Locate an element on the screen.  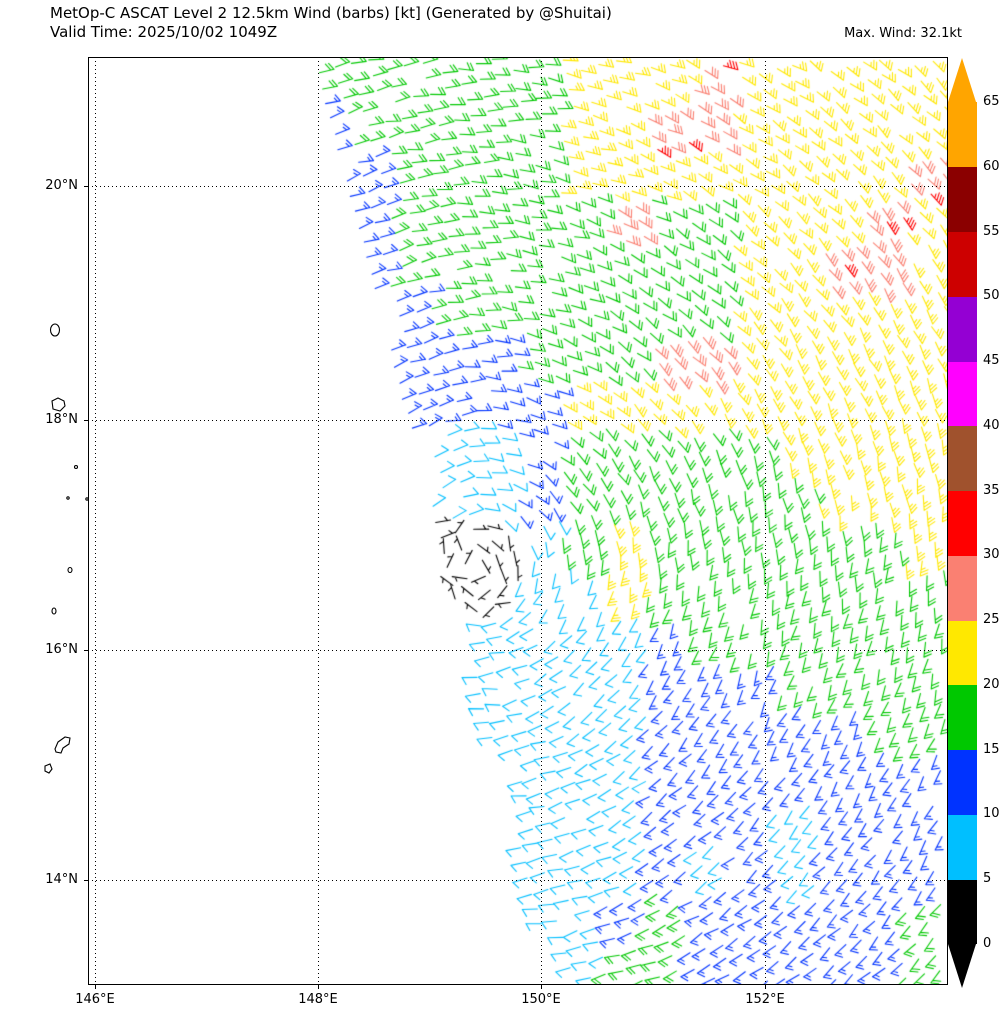
max-wind-label: Max. Wind: 32.1kt is located at coordinates (903, 33).